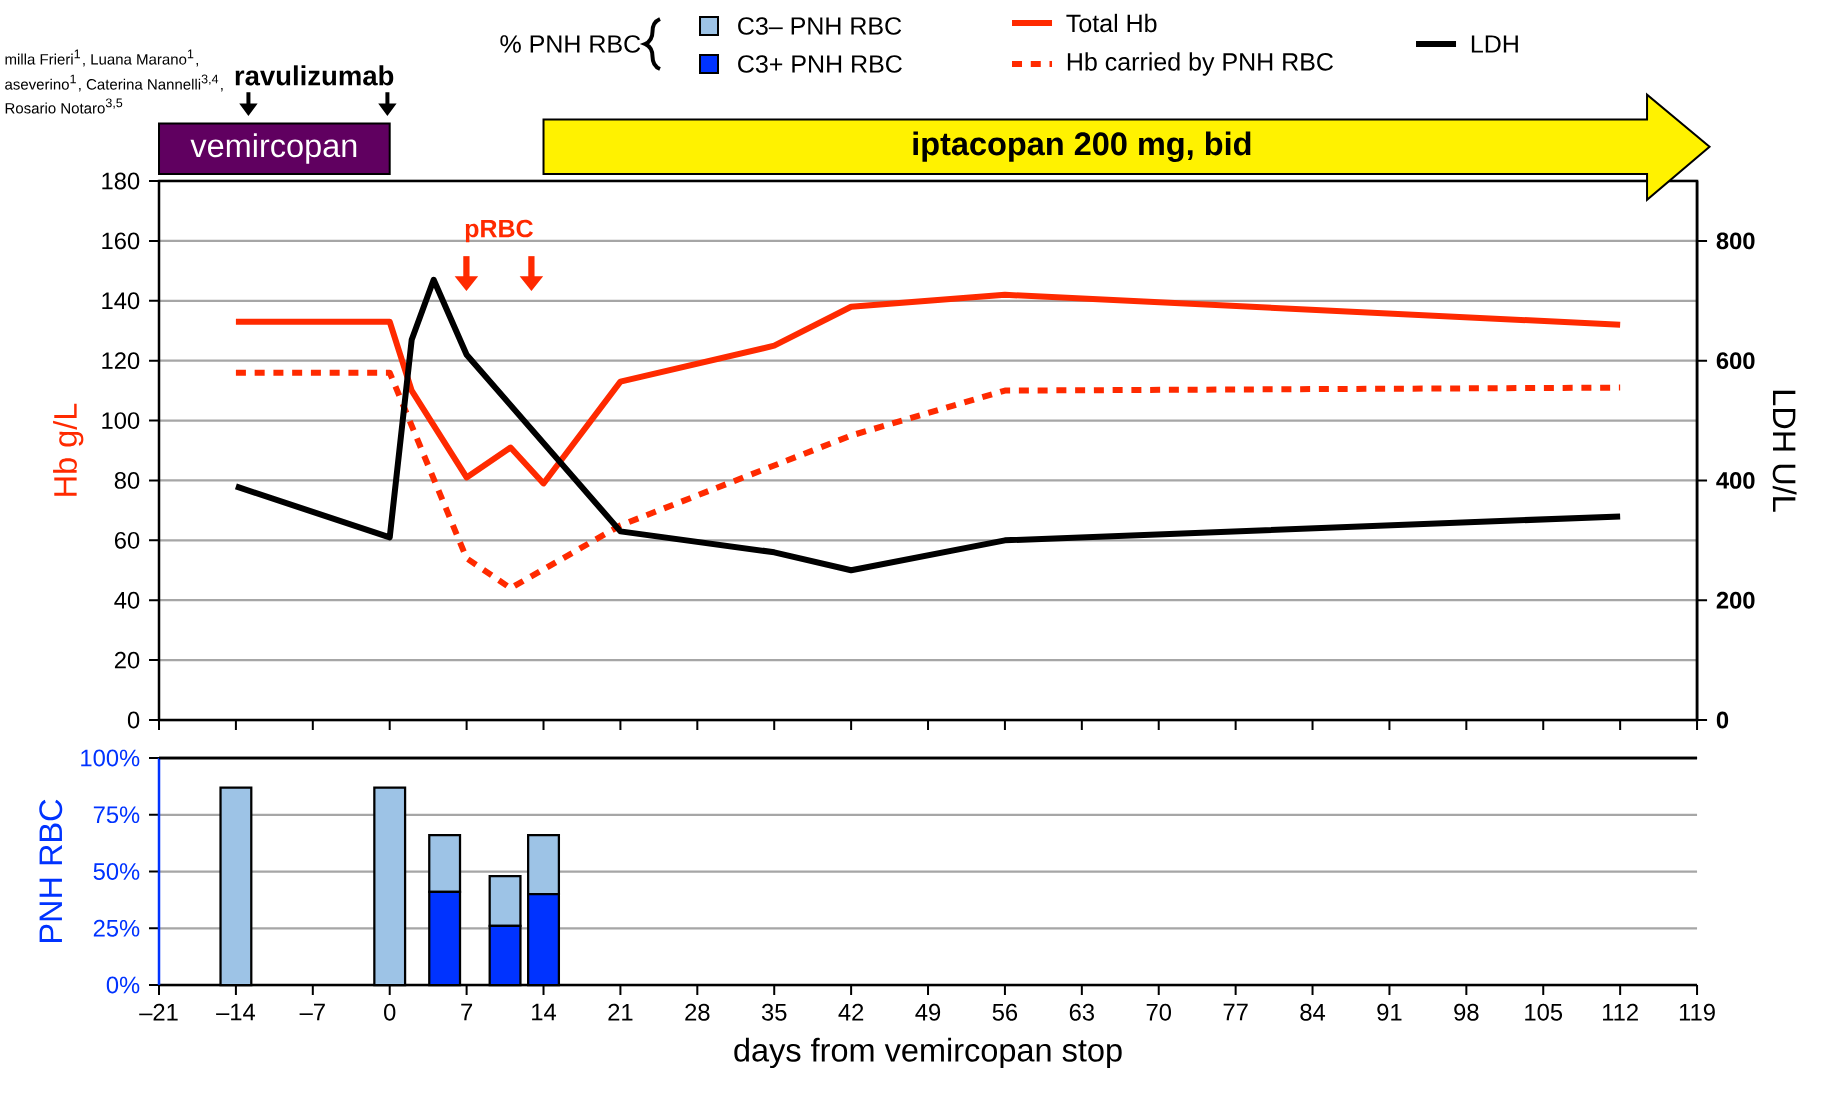 The width and height of the screenshot is (1823, 1096). I want to click on annotation: pRBC, so click(499, 231).